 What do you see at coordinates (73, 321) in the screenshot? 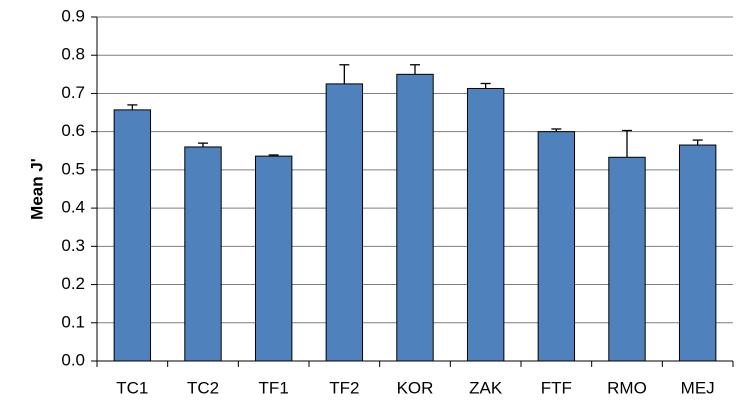
I see `y-tick-label: 0.1` at bounding box center [73, 321].